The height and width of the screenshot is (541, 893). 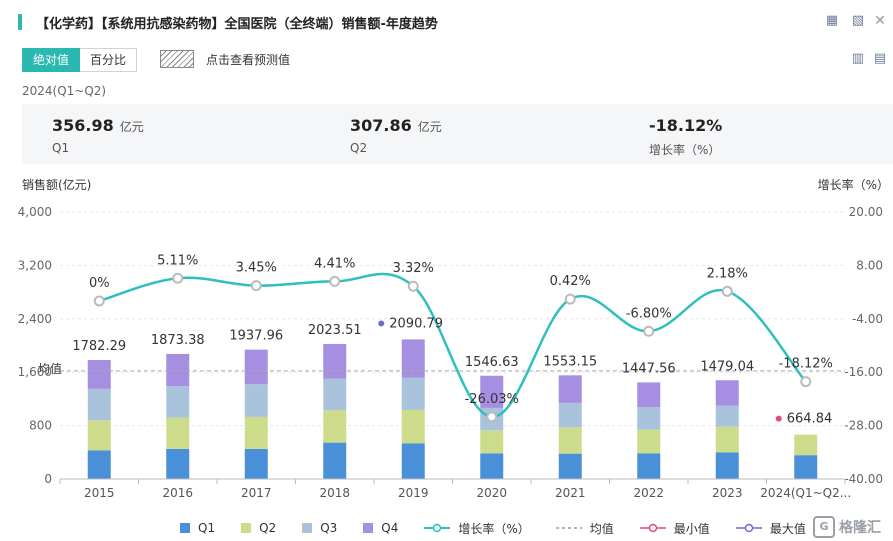 I want to click on growth-label: -26.03%, so click(x=492, y=399).